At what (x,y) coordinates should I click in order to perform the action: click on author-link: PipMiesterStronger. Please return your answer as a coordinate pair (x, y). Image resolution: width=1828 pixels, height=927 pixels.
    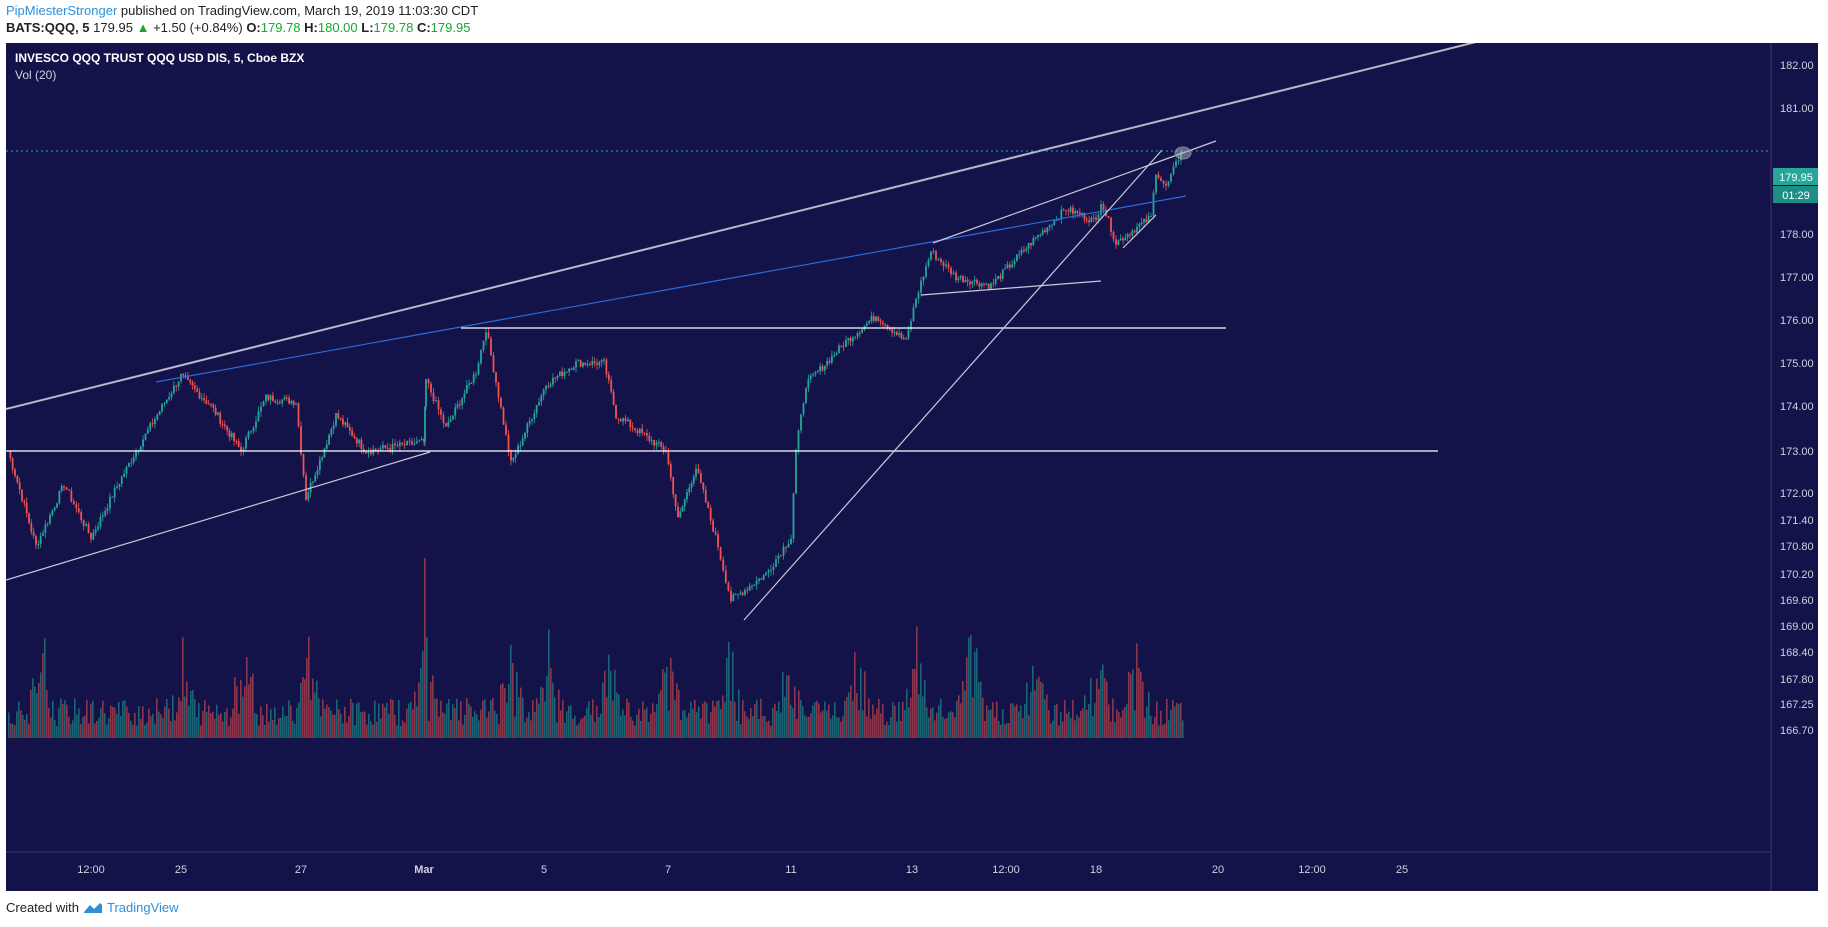
    Looking at the image, I should click on (62, 10).